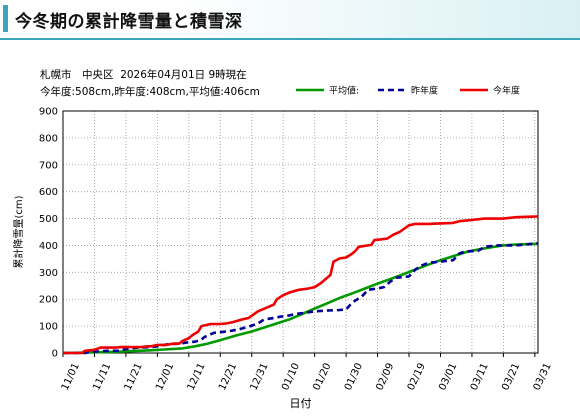 Image resolution: width=580 pixels, height=416 pixels. Describe the element at coordinates (480, 376) in the screenshot. I see `x-tick-label: 03/11` at that location.